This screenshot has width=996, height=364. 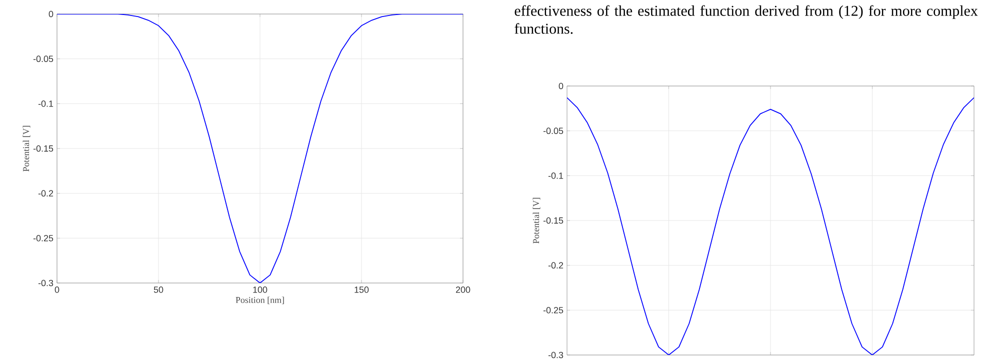 I want to click on x-tick-label: 150, so click(x=361, y=289).